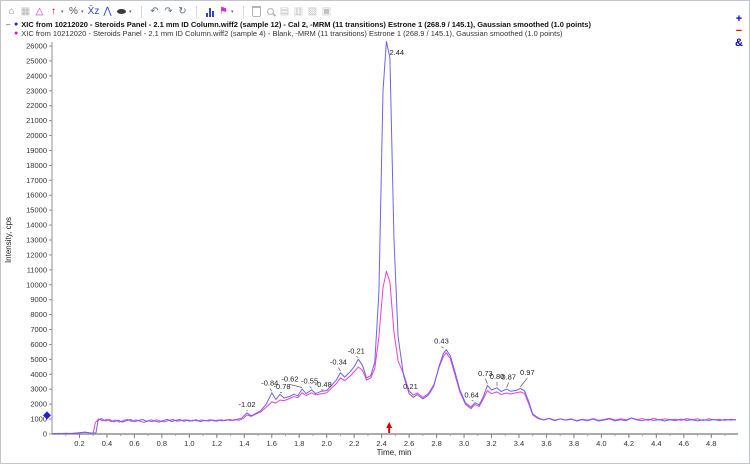 Image resolution: width=750 pixels, height=464 pixels. Describe the element at coordinates (36, 254) in the screenshot. I see `y-tick-label: 12000` at that location.